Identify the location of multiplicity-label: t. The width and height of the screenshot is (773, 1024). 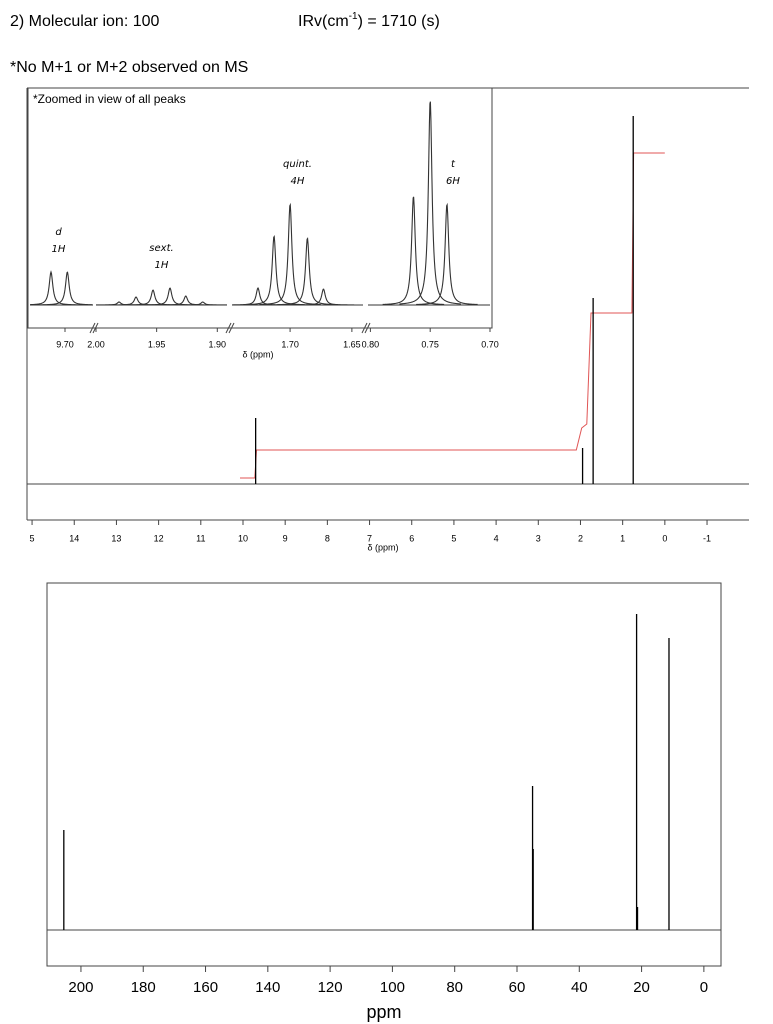
(453, 164).